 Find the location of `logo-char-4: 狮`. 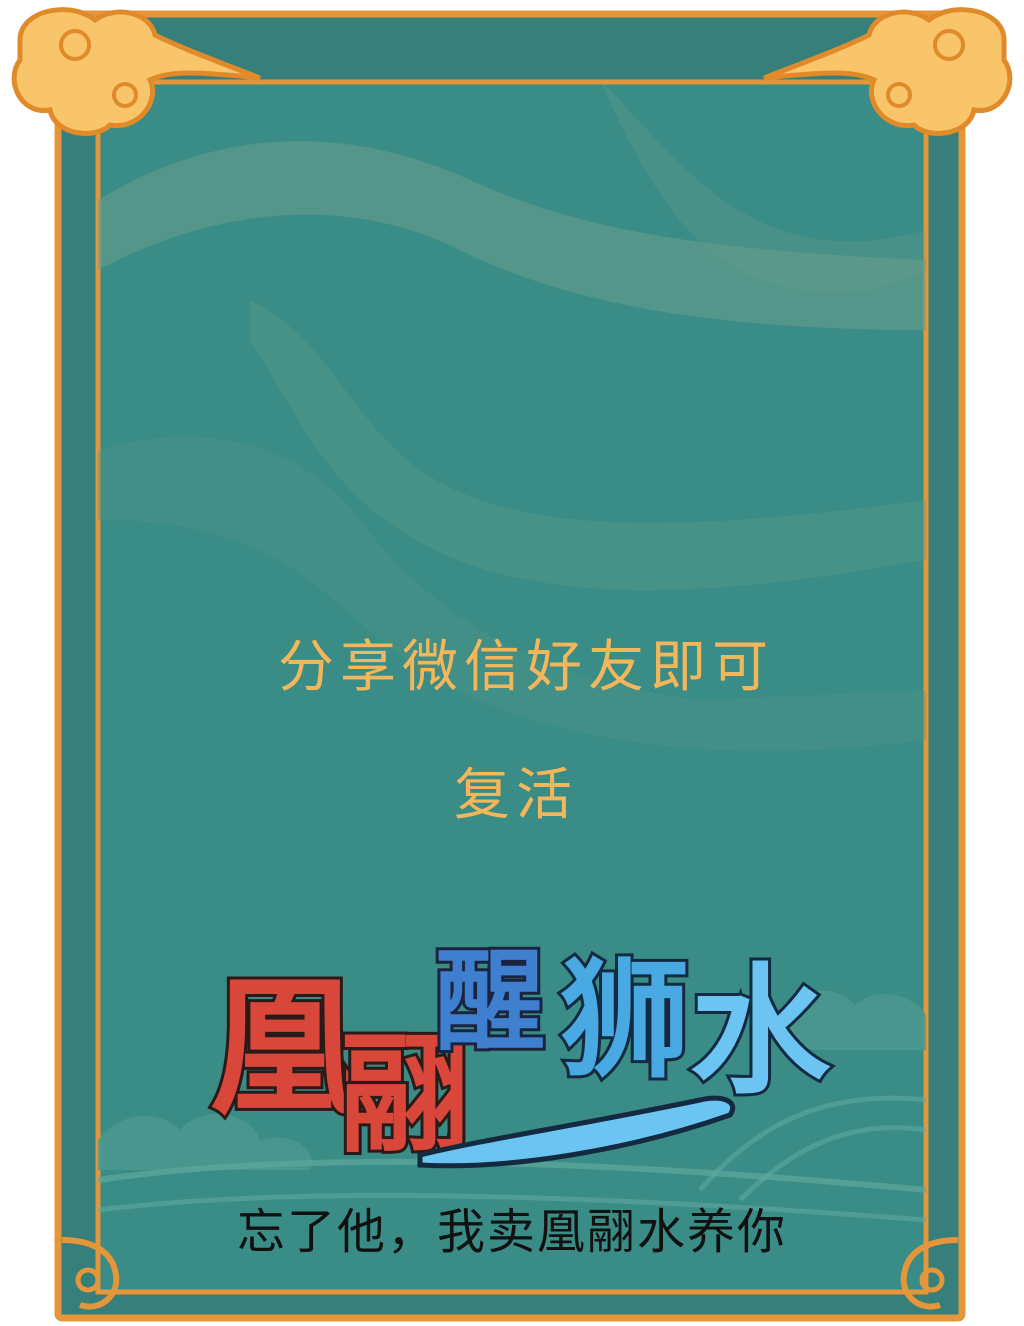

logo-char-4: 狮 is located at coordinates (625, 1019).